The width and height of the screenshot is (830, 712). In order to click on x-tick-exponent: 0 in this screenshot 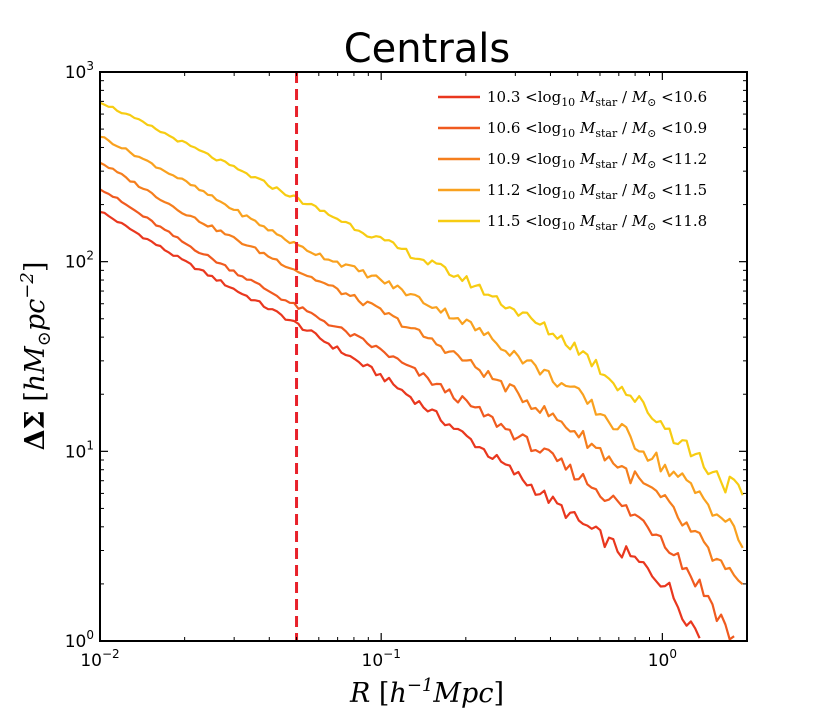, I will do `click(673, 654)`.